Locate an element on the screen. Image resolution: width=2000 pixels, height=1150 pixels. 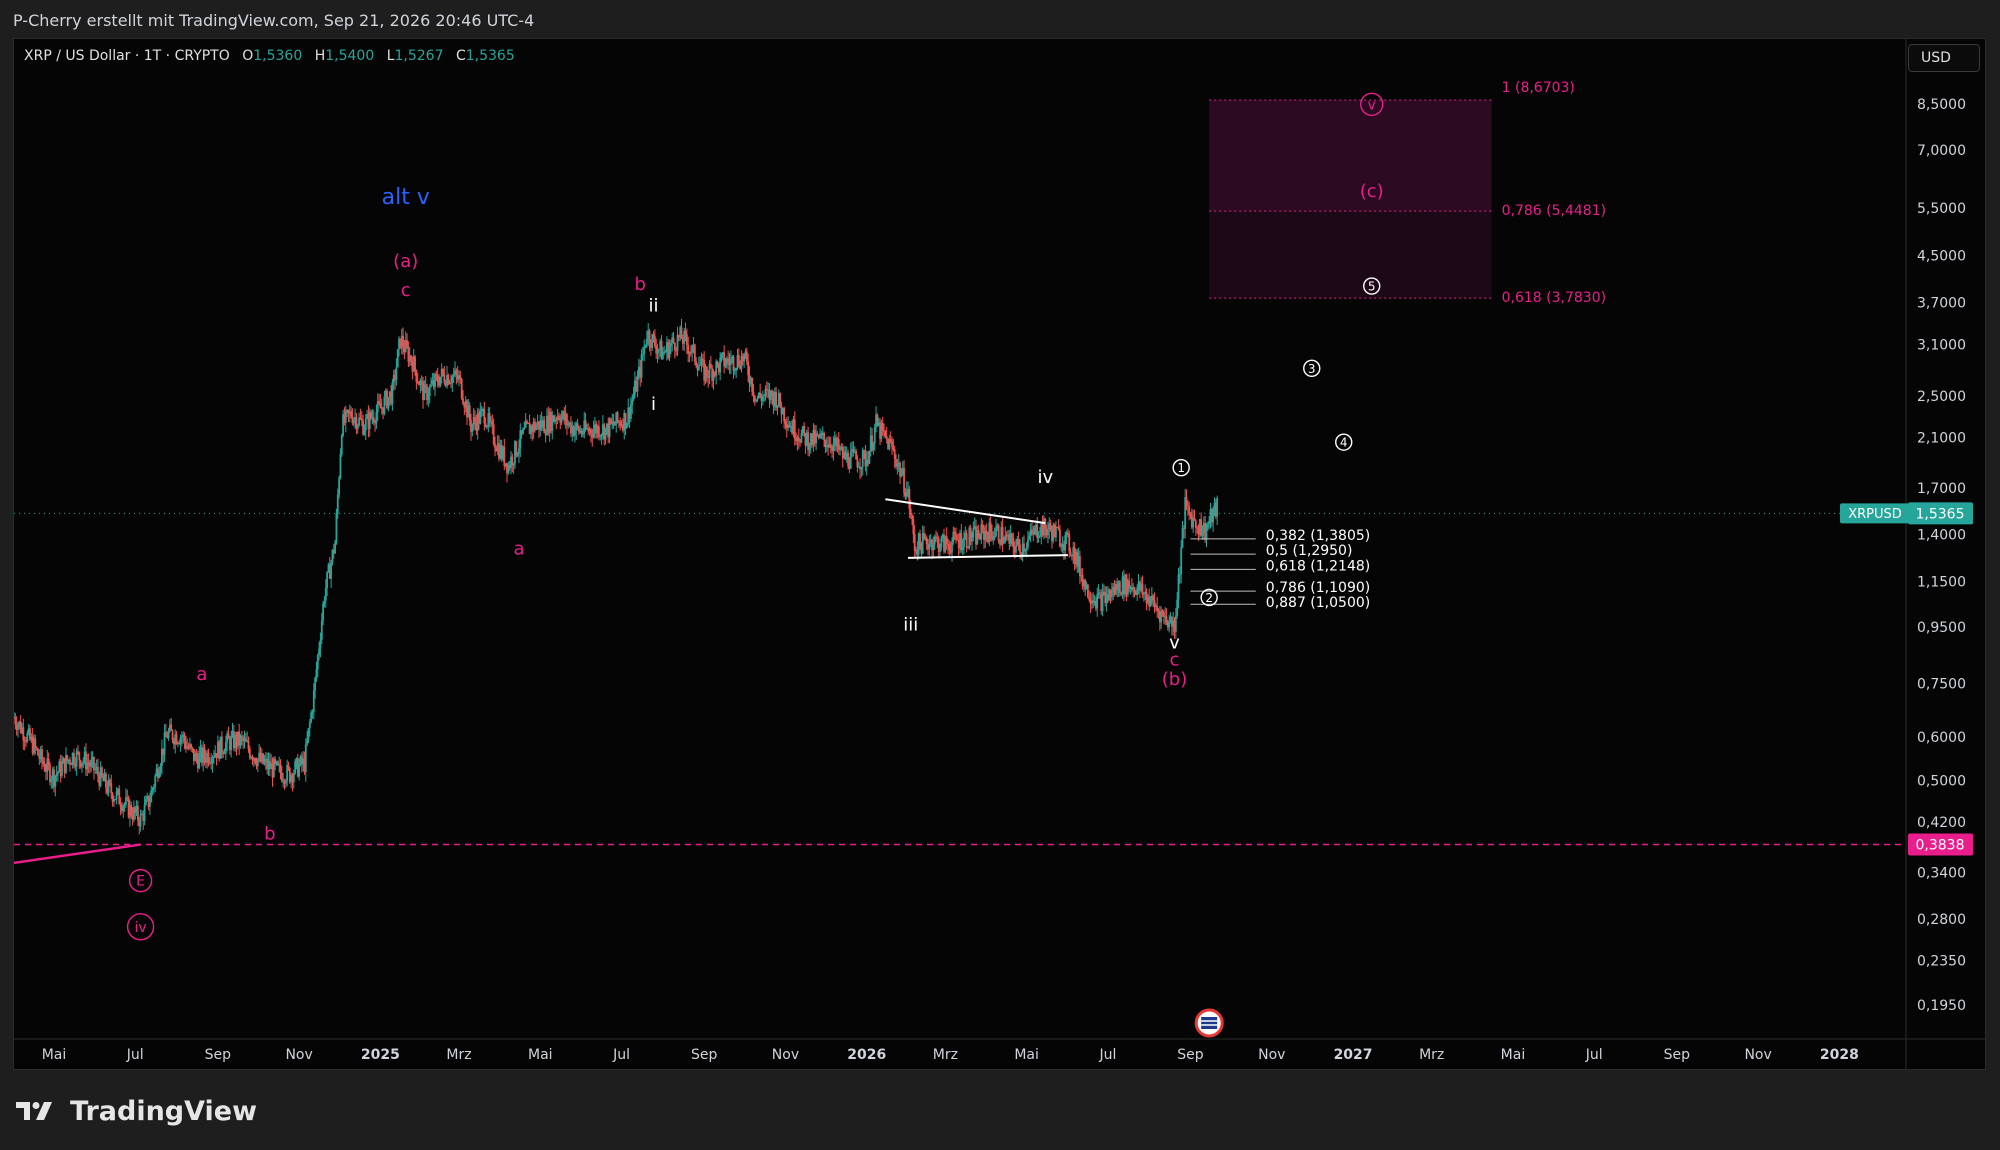
wave-circle-label: E is located at coordinates (140, 882).